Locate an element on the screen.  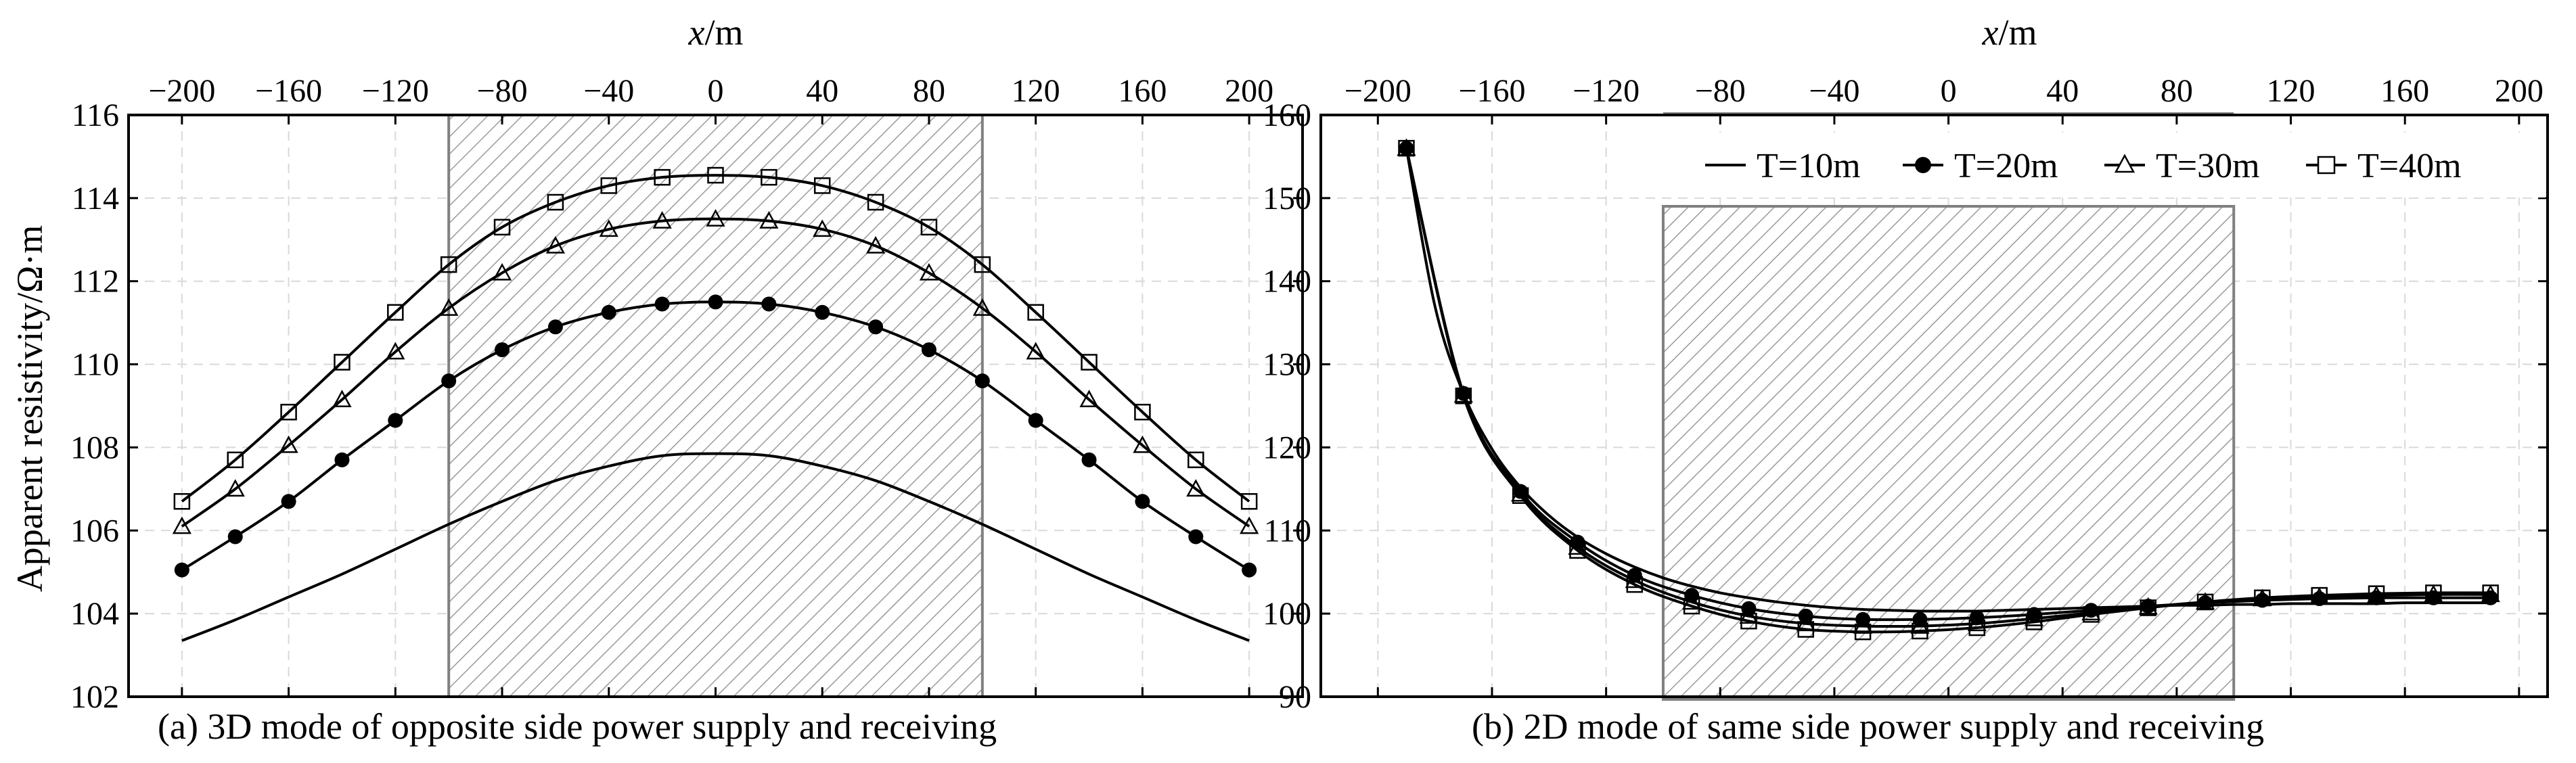
legend-item-t30: T=30m is located at coordinates (2182, 166).